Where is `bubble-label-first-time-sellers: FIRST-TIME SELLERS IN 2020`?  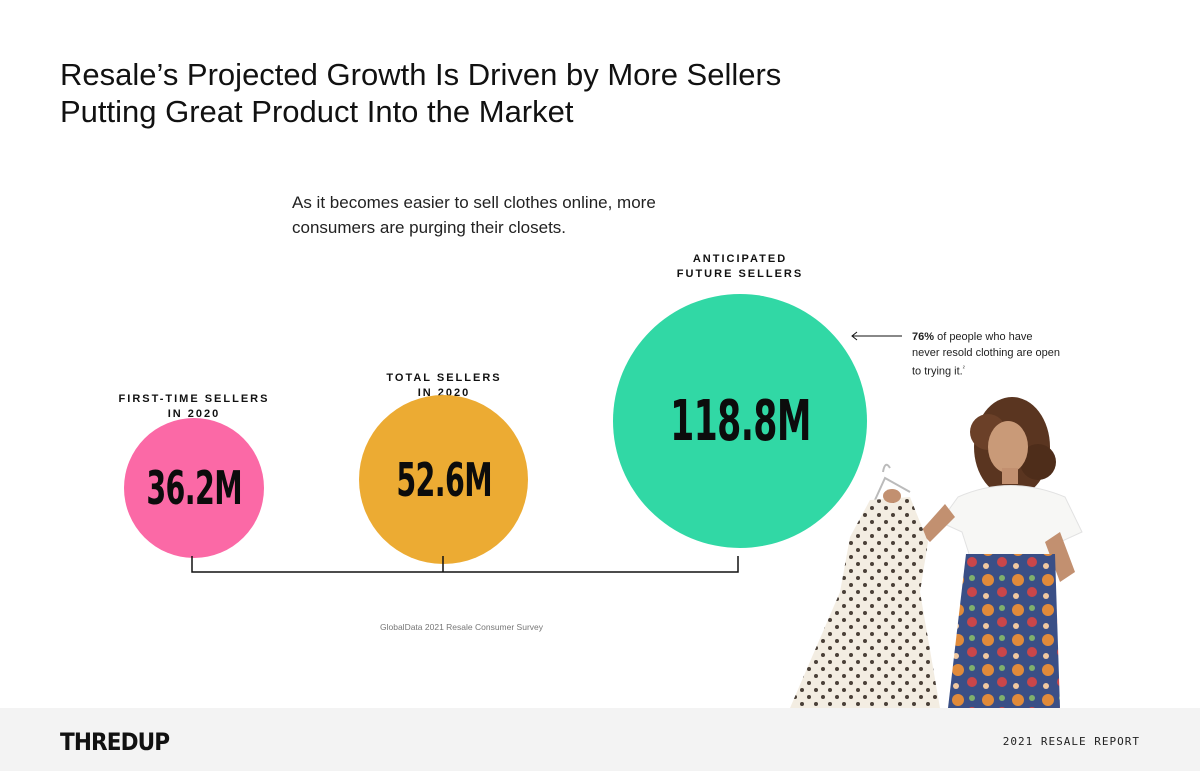 bubble-label-first-time-sellers: FIRST-TIME SELLERS IN 2020 is located at coordinates (194, 406).